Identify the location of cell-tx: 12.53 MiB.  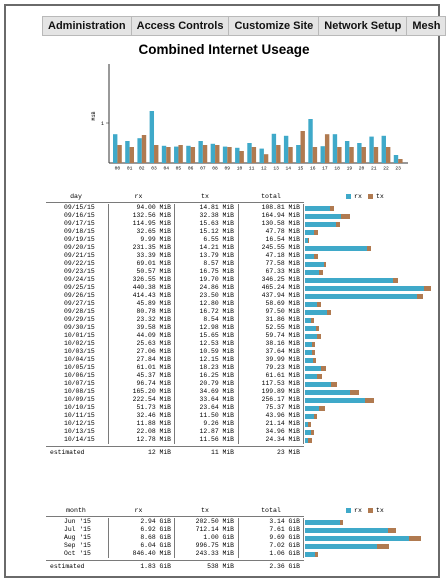
(216, 343).